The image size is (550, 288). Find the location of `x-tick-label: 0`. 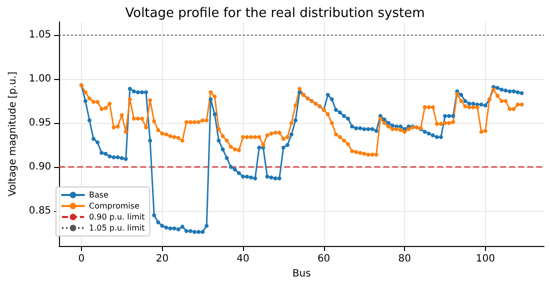

x-tick-label: 0 is located at coordinates (81, 259).